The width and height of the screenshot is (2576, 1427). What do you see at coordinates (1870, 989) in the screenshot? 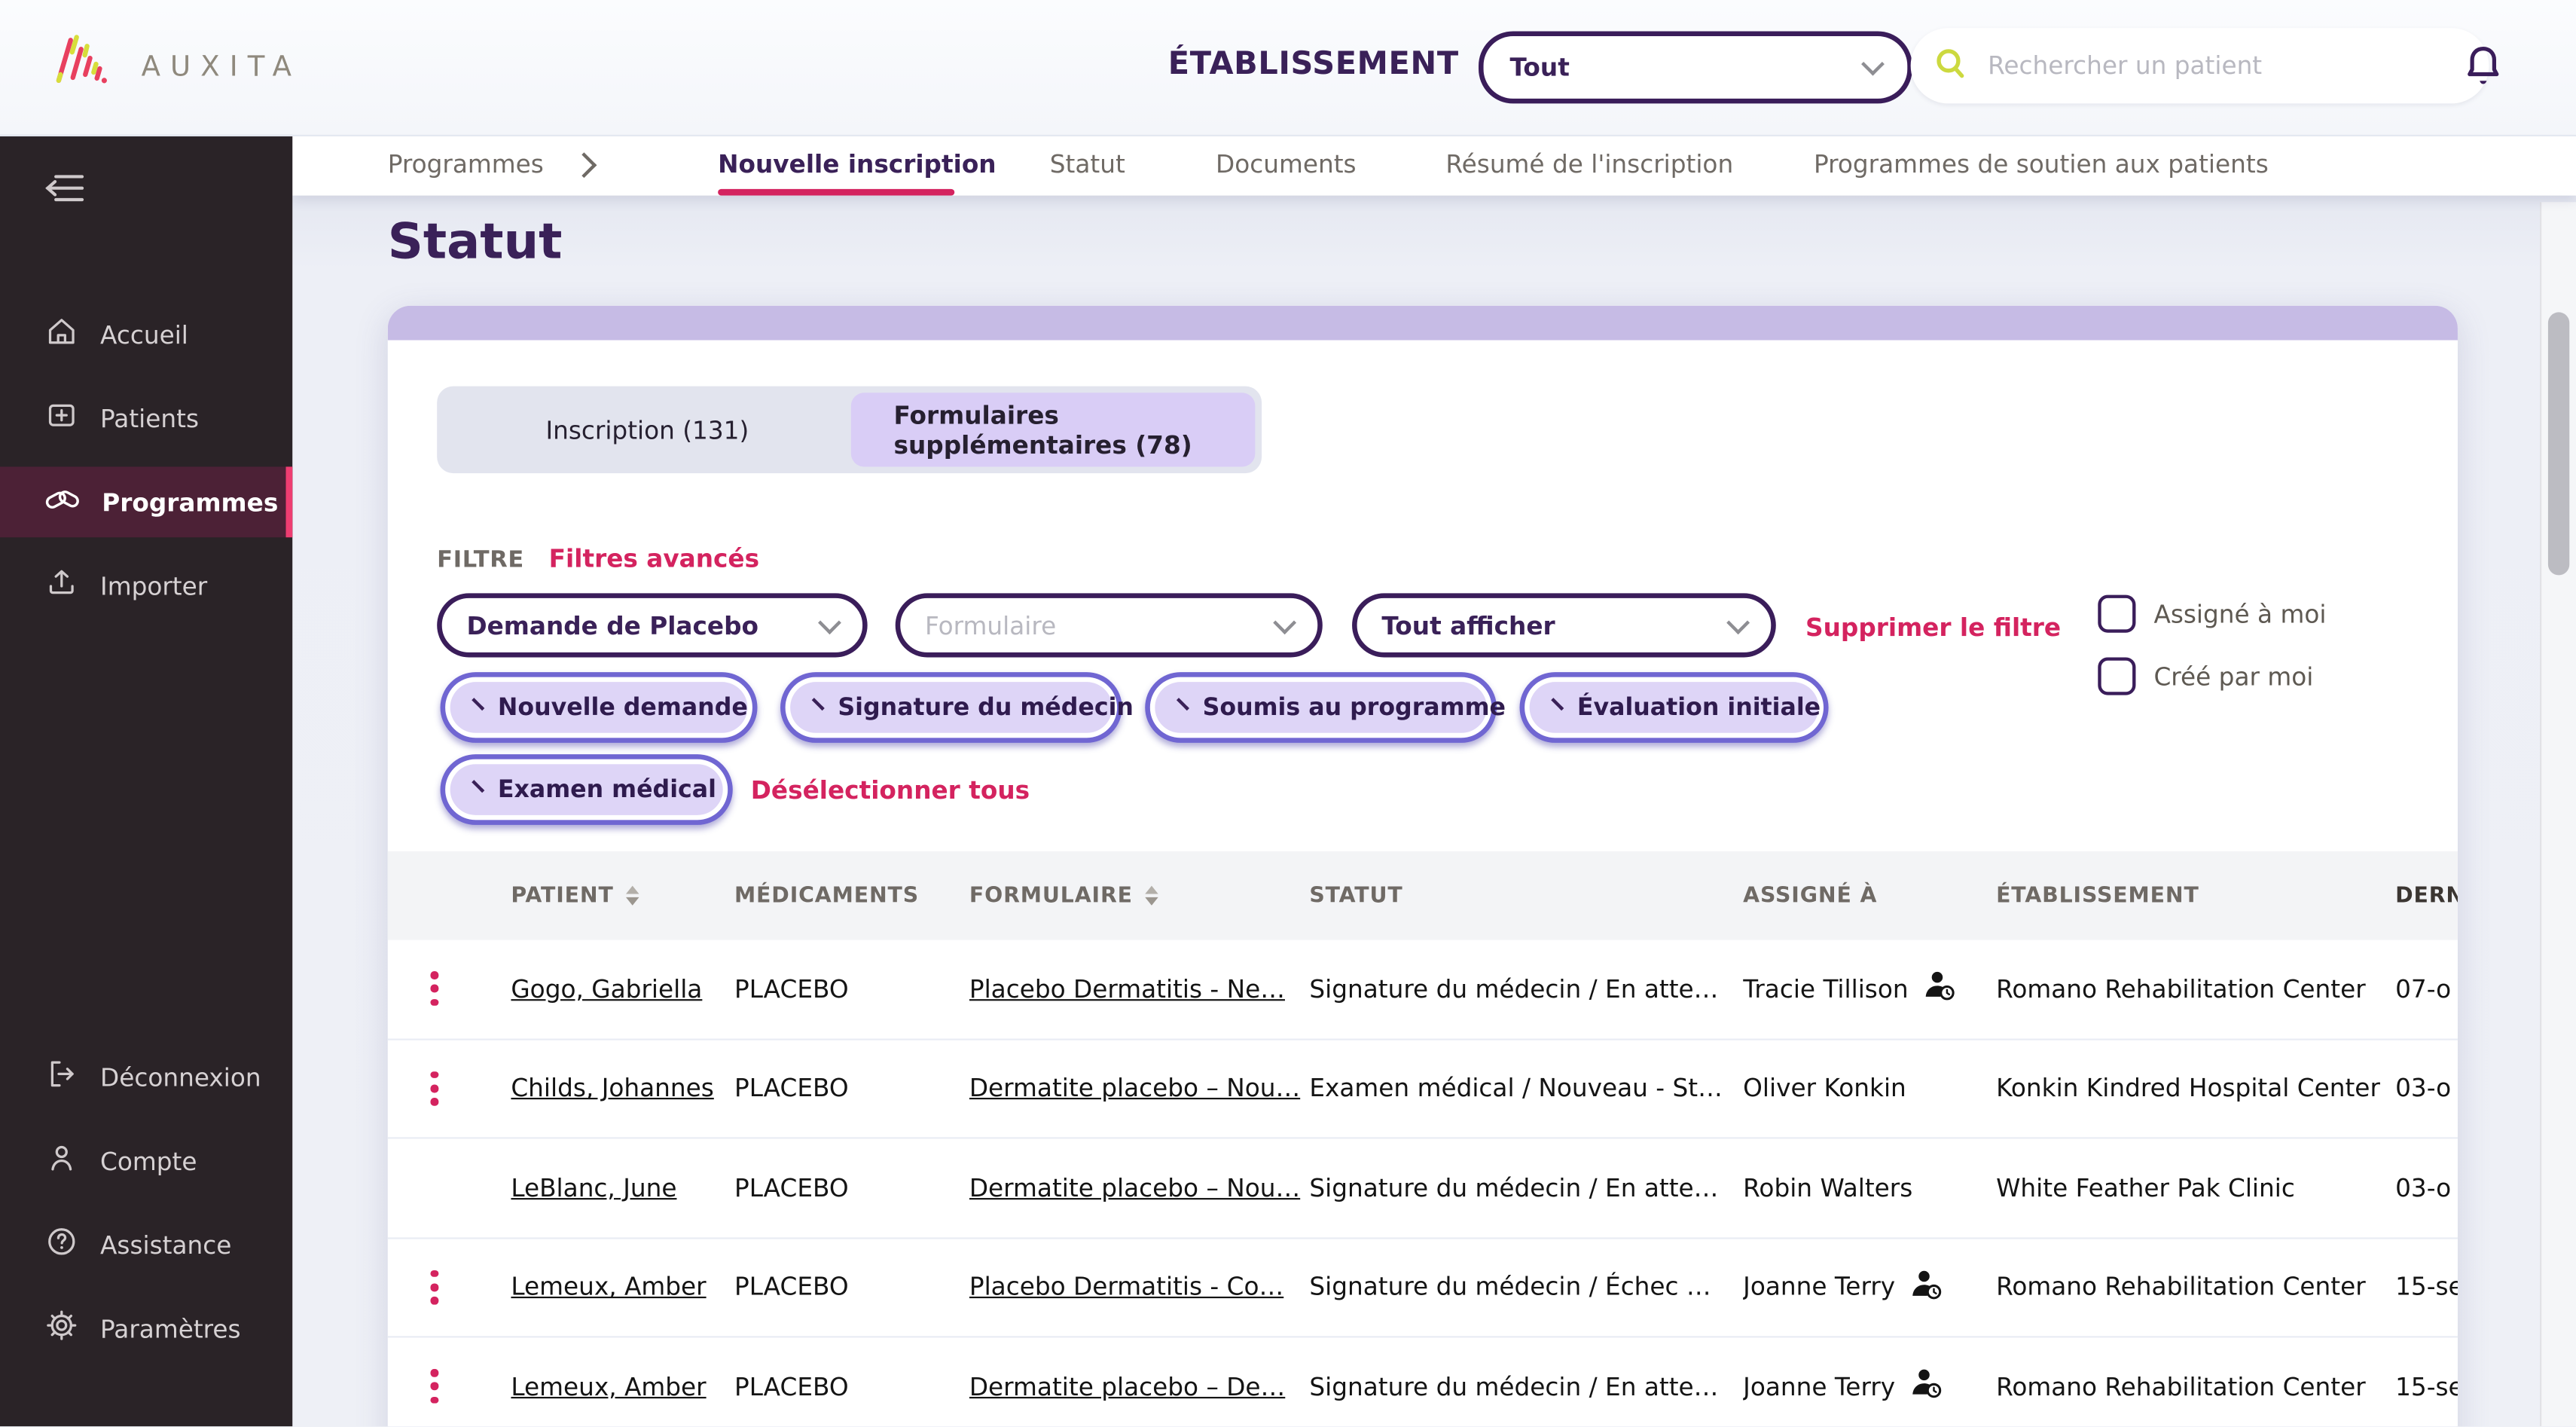
I see `assigned-cell: Tracie Tillison` at bounding box center [1870, 989].